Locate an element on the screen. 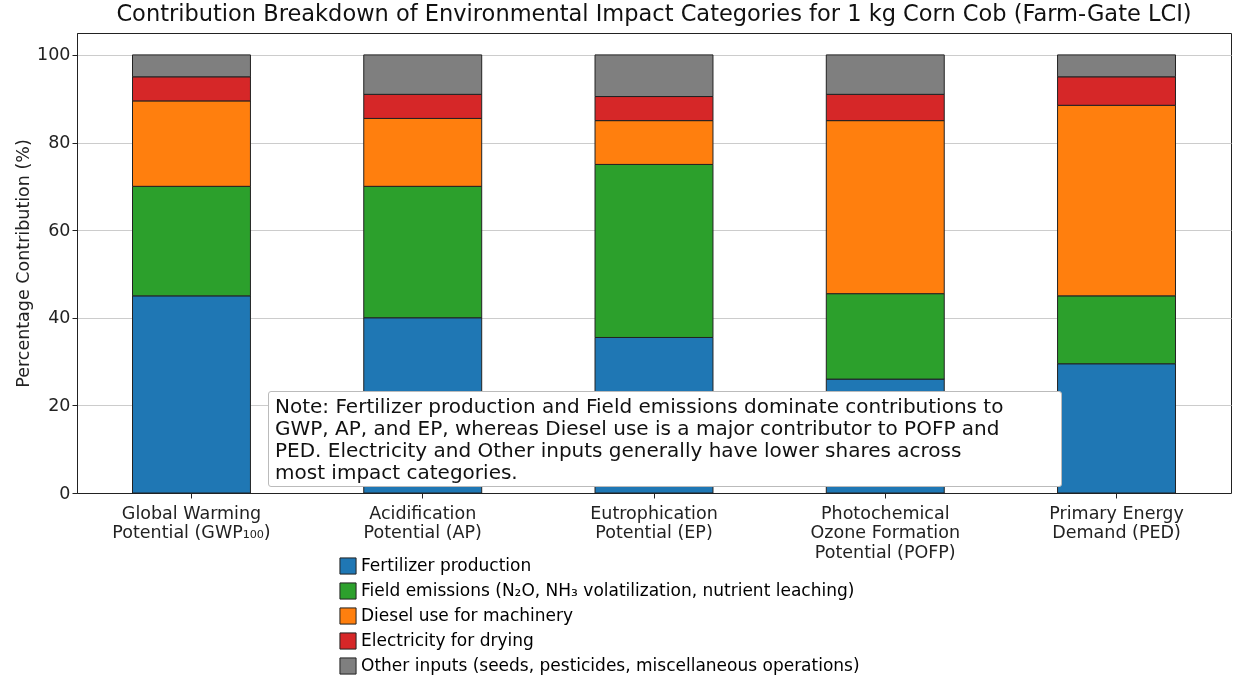 The height and width of the screenshot is (698, 1243). y-tick-label: 100 is located at coordinates (54, 54).